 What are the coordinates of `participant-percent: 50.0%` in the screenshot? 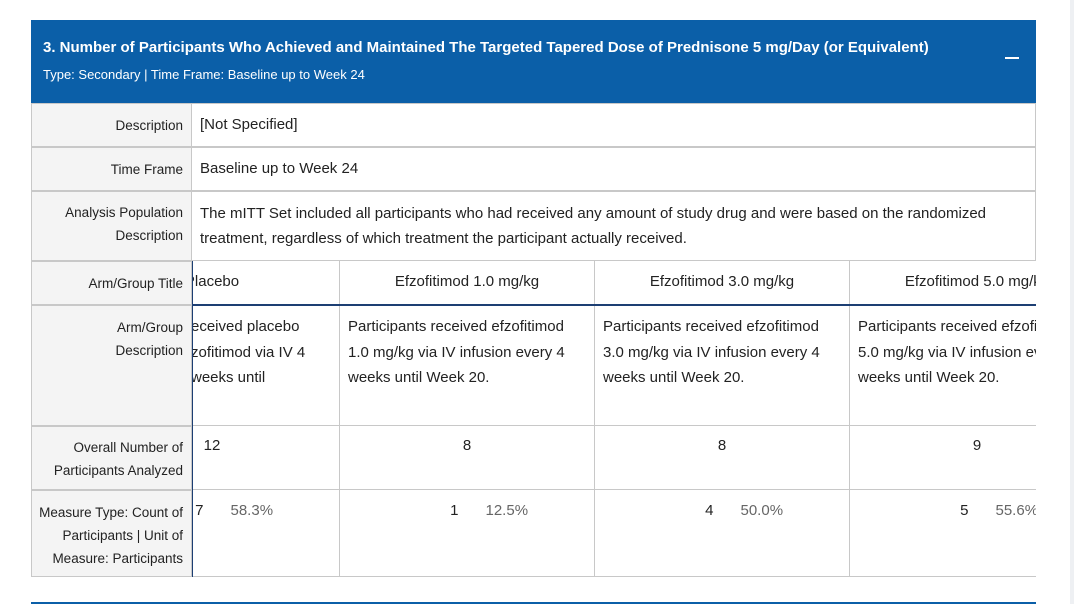 It's located at (762, 510).